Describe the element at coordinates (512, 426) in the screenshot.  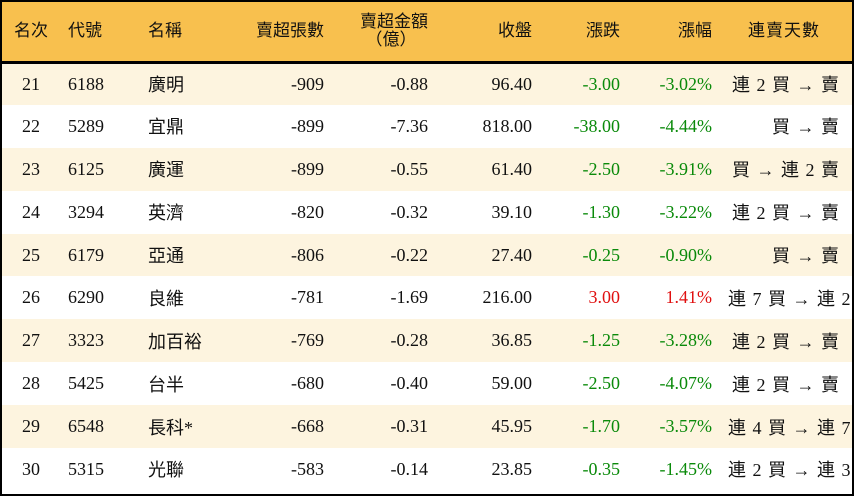
I see `cell-close: 45.95` at that location.